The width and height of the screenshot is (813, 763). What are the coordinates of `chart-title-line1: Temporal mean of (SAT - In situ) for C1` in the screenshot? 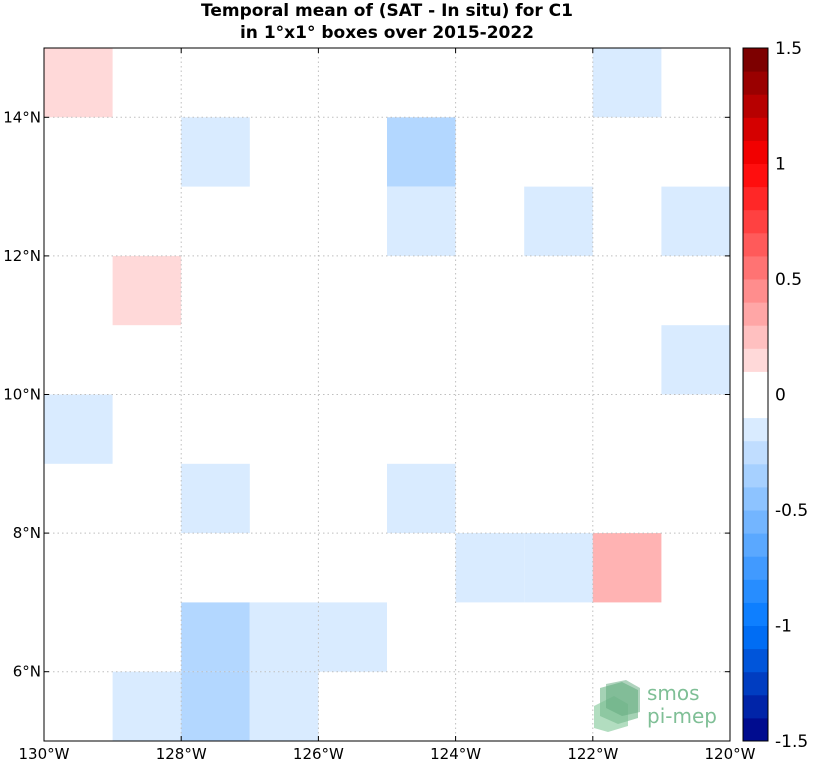 It's located at (387, 11).